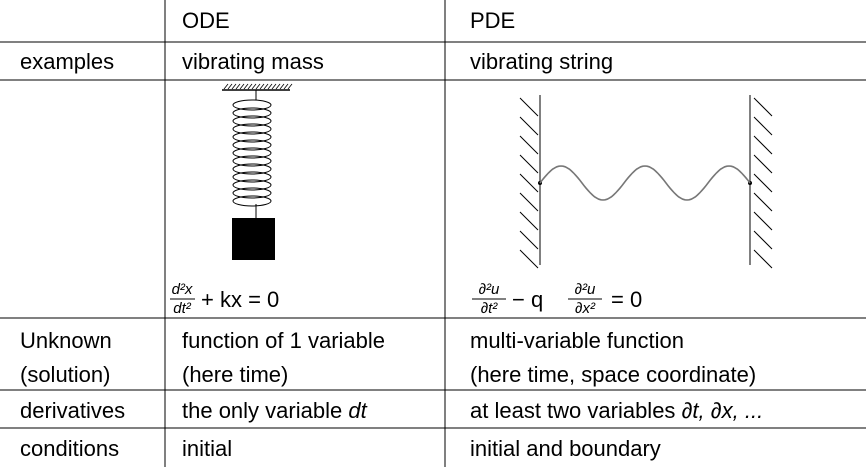 The height and width of the screenshot is (467, 866). I want to click on cell-text: the only variable, so click(262, 410).